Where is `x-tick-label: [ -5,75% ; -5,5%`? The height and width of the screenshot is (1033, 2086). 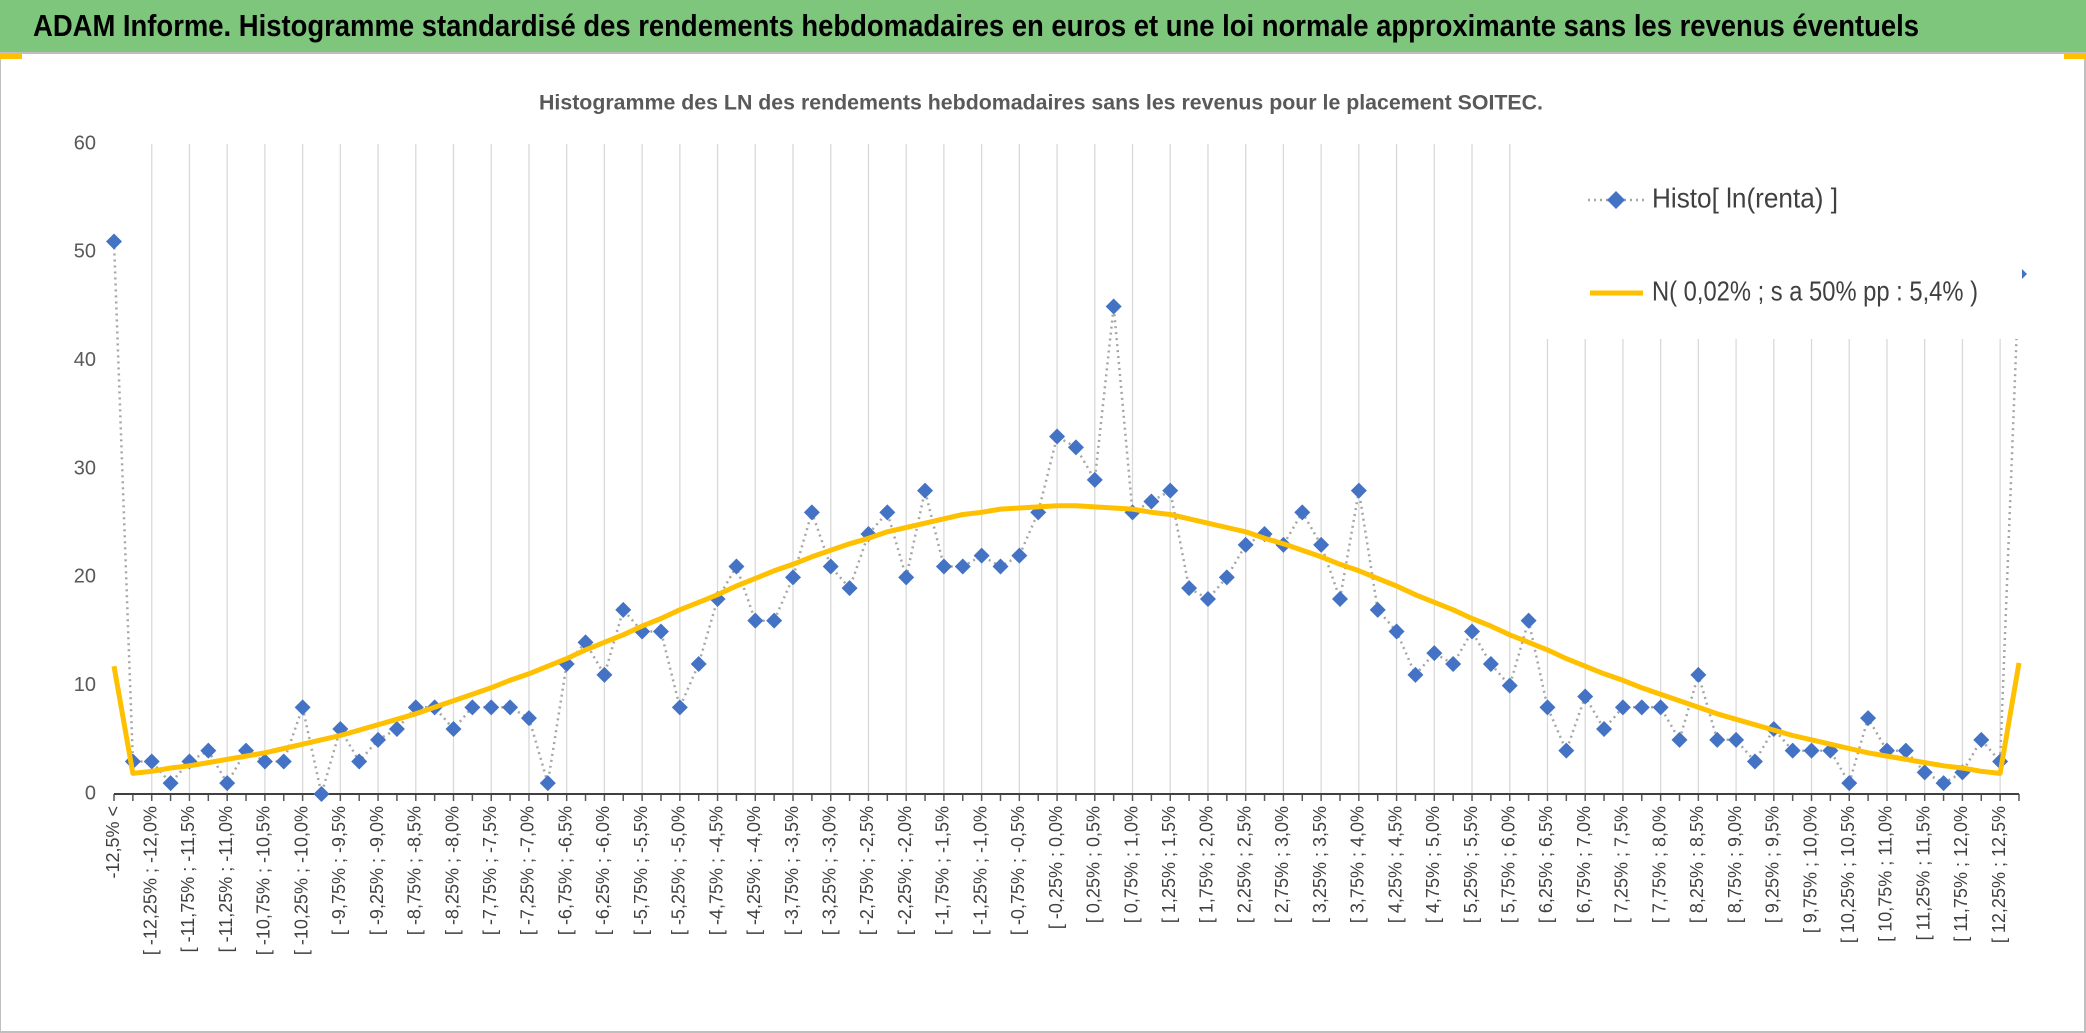
x-tick-label: [ -5,75% ; -5,5% is located at coordinates (641, 870).